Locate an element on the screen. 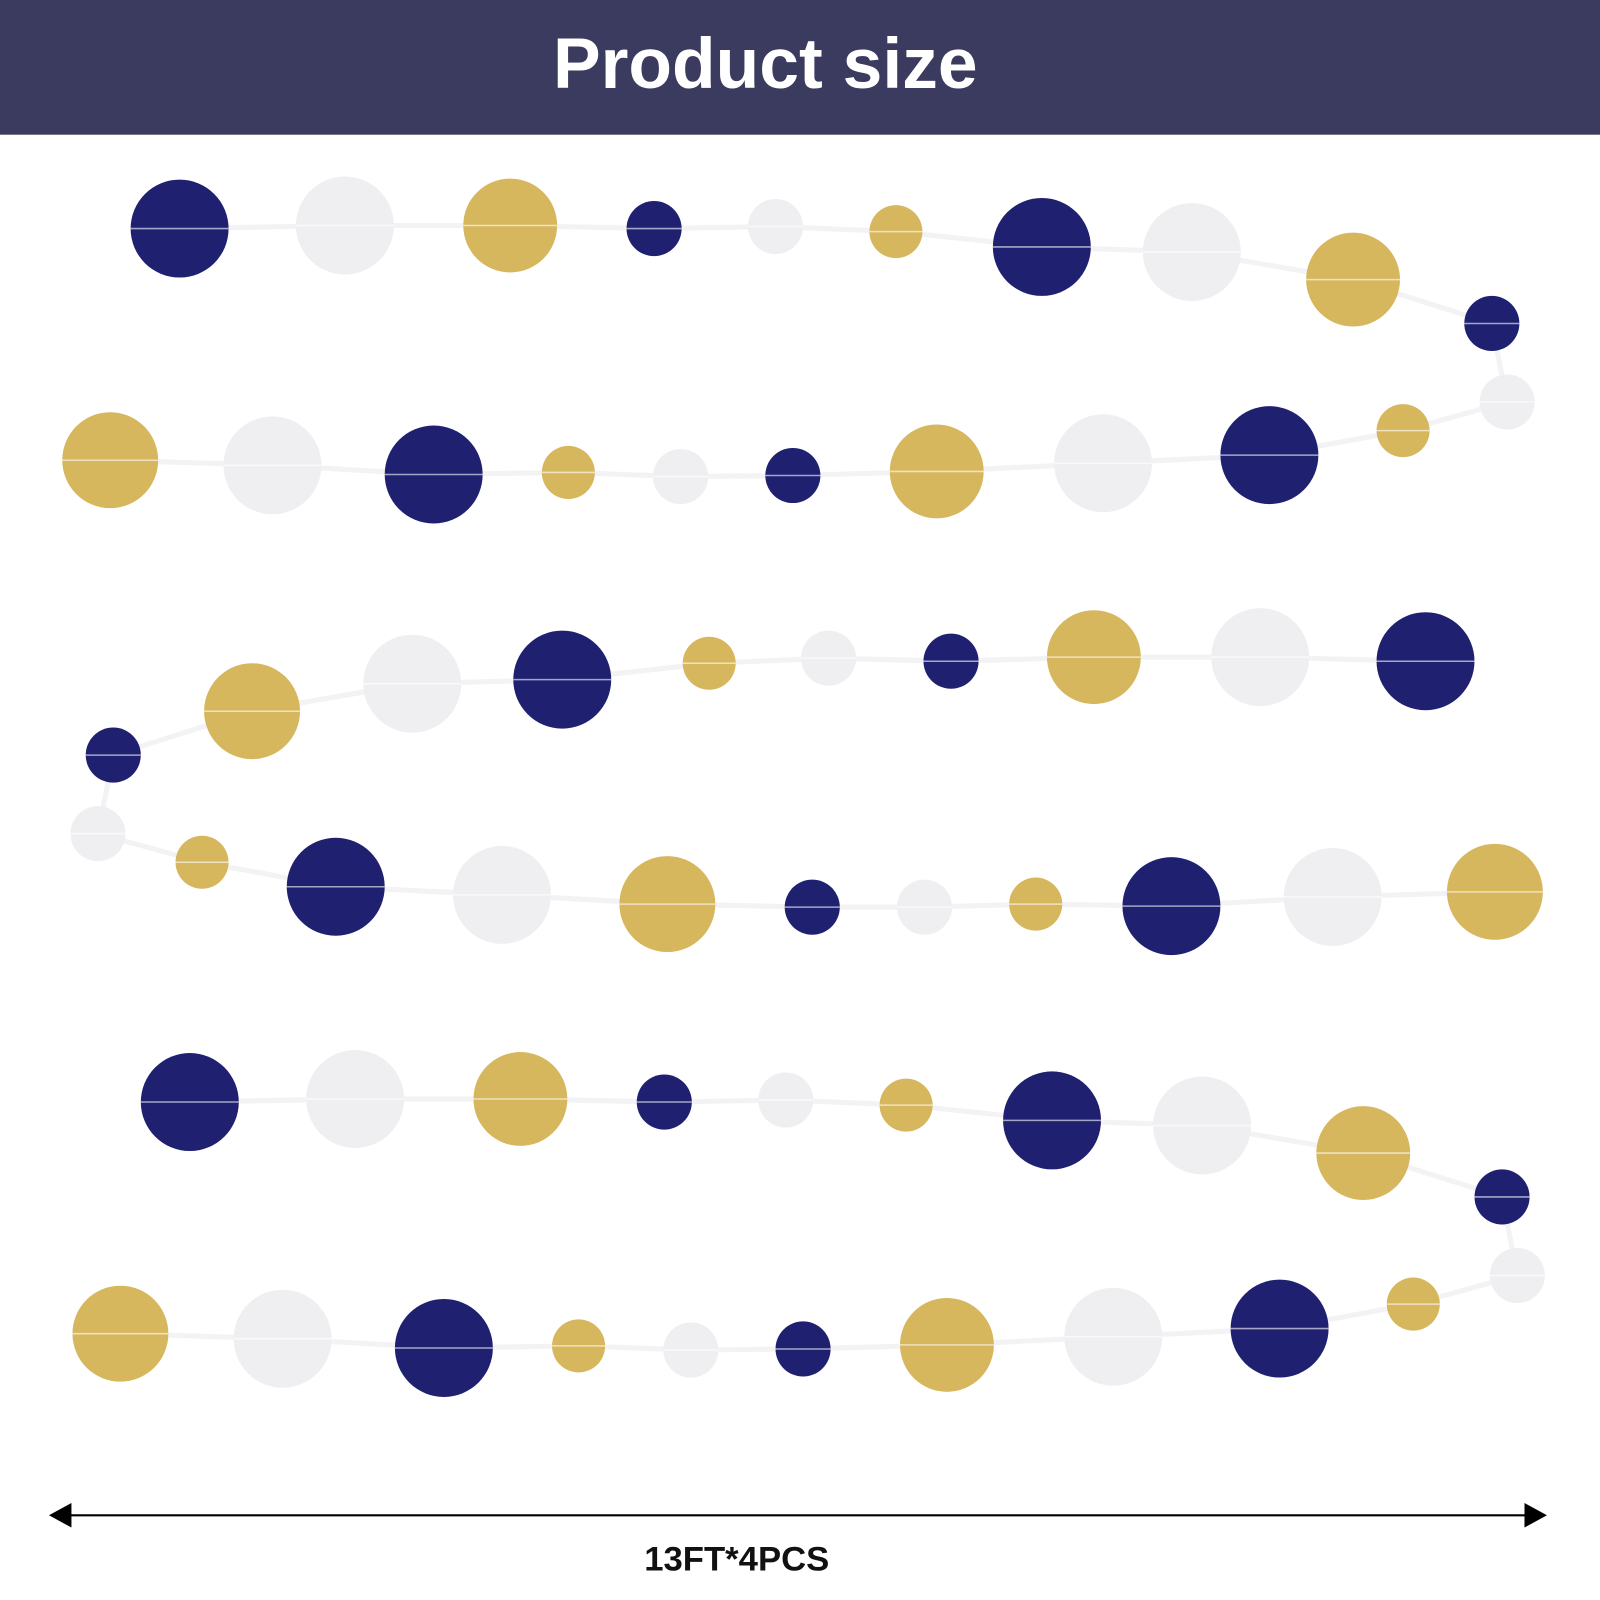 The image size is (1600, 1600). header-bar is located at coordinates (800, 67).